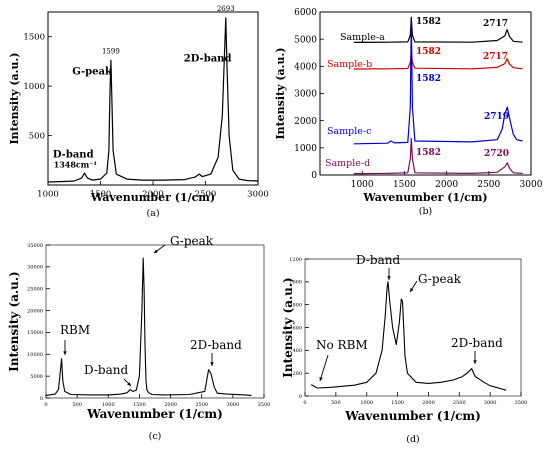 The height and width of the screenshot is (452, 550). Describe the element at coordinates (438, 61) in the screenshot. I see `series-line-sample-b` at that location.